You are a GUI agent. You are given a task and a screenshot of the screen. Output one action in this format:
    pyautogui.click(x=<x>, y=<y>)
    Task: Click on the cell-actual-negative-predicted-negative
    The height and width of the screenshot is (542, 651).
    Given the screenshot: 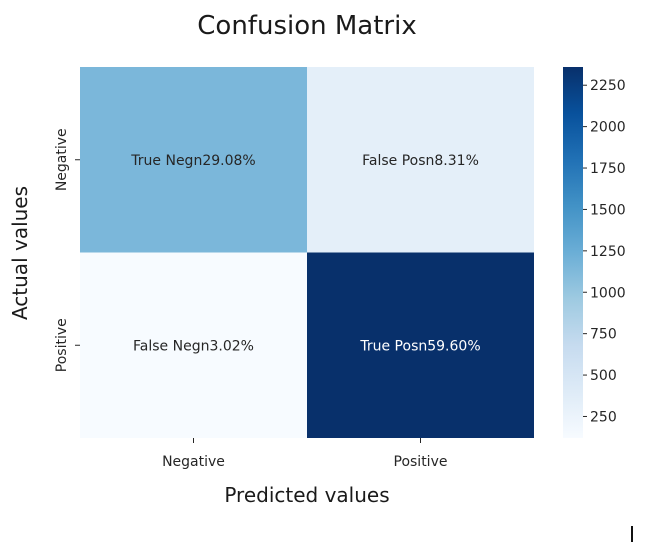 What is the action you would take?
    pyautogui.click(x=193, y=160)
    